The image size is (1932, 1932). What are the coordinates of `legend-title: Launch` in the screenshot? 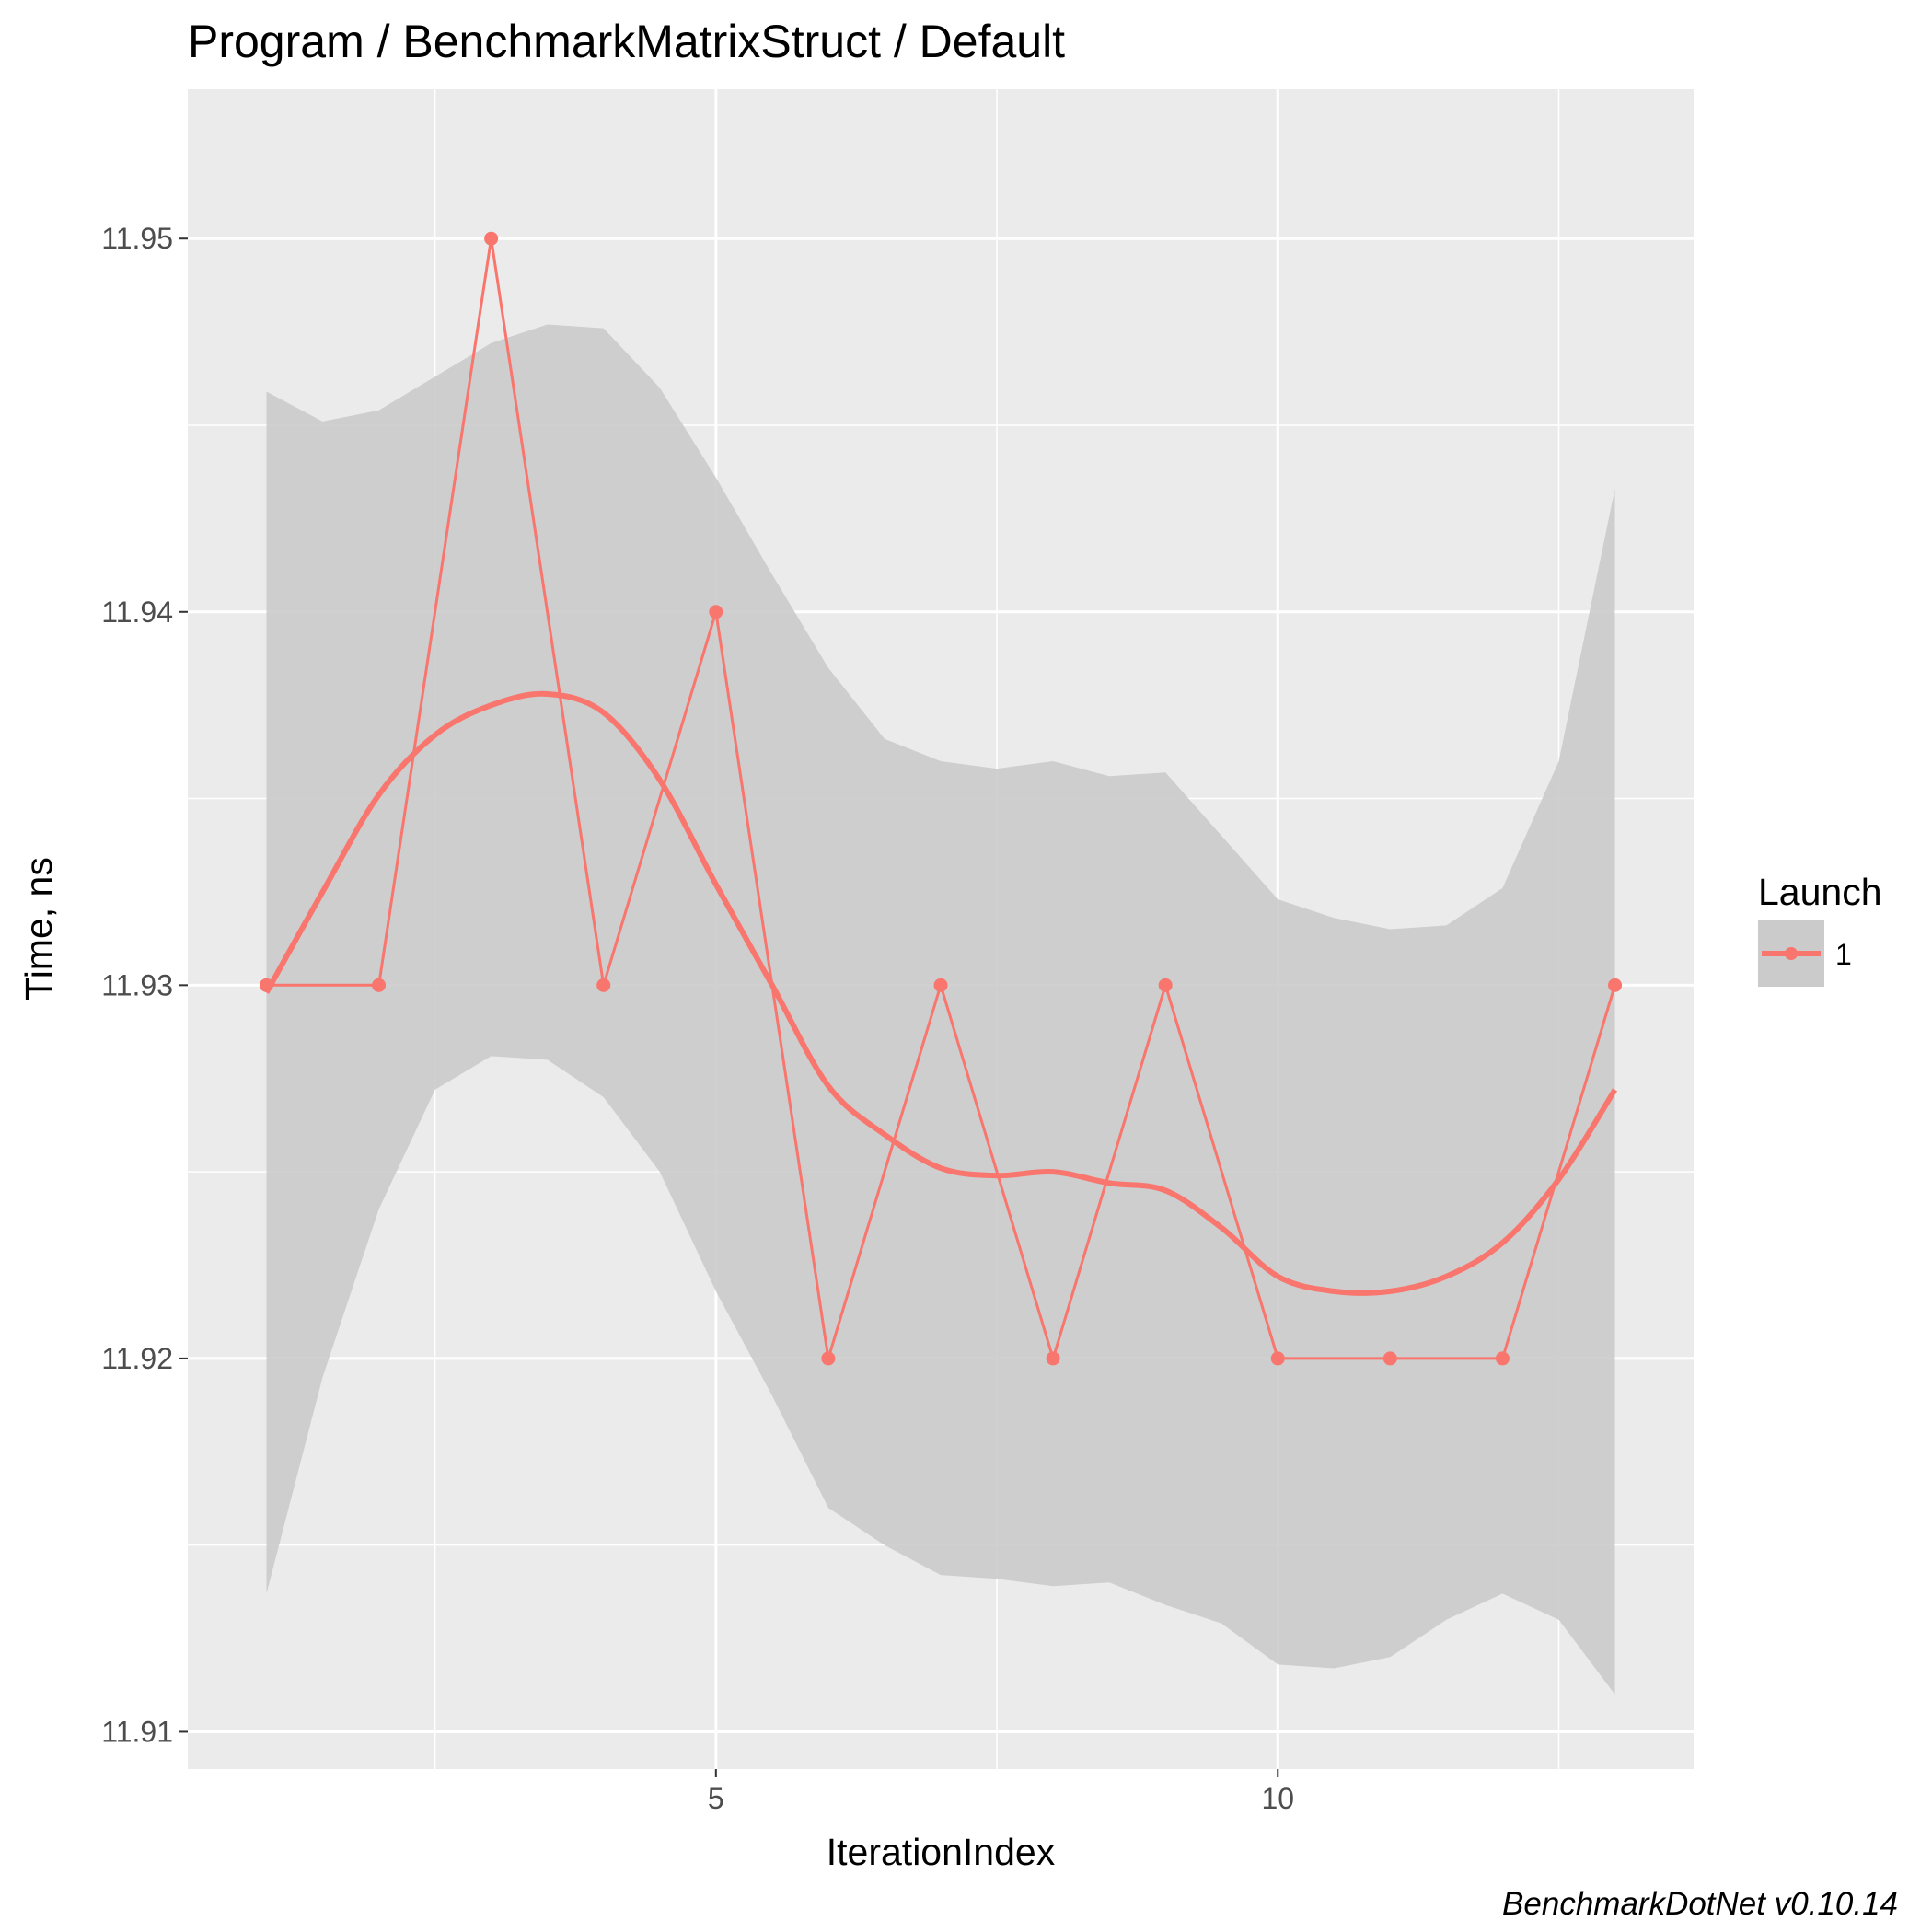 It's located at (1820, 892).